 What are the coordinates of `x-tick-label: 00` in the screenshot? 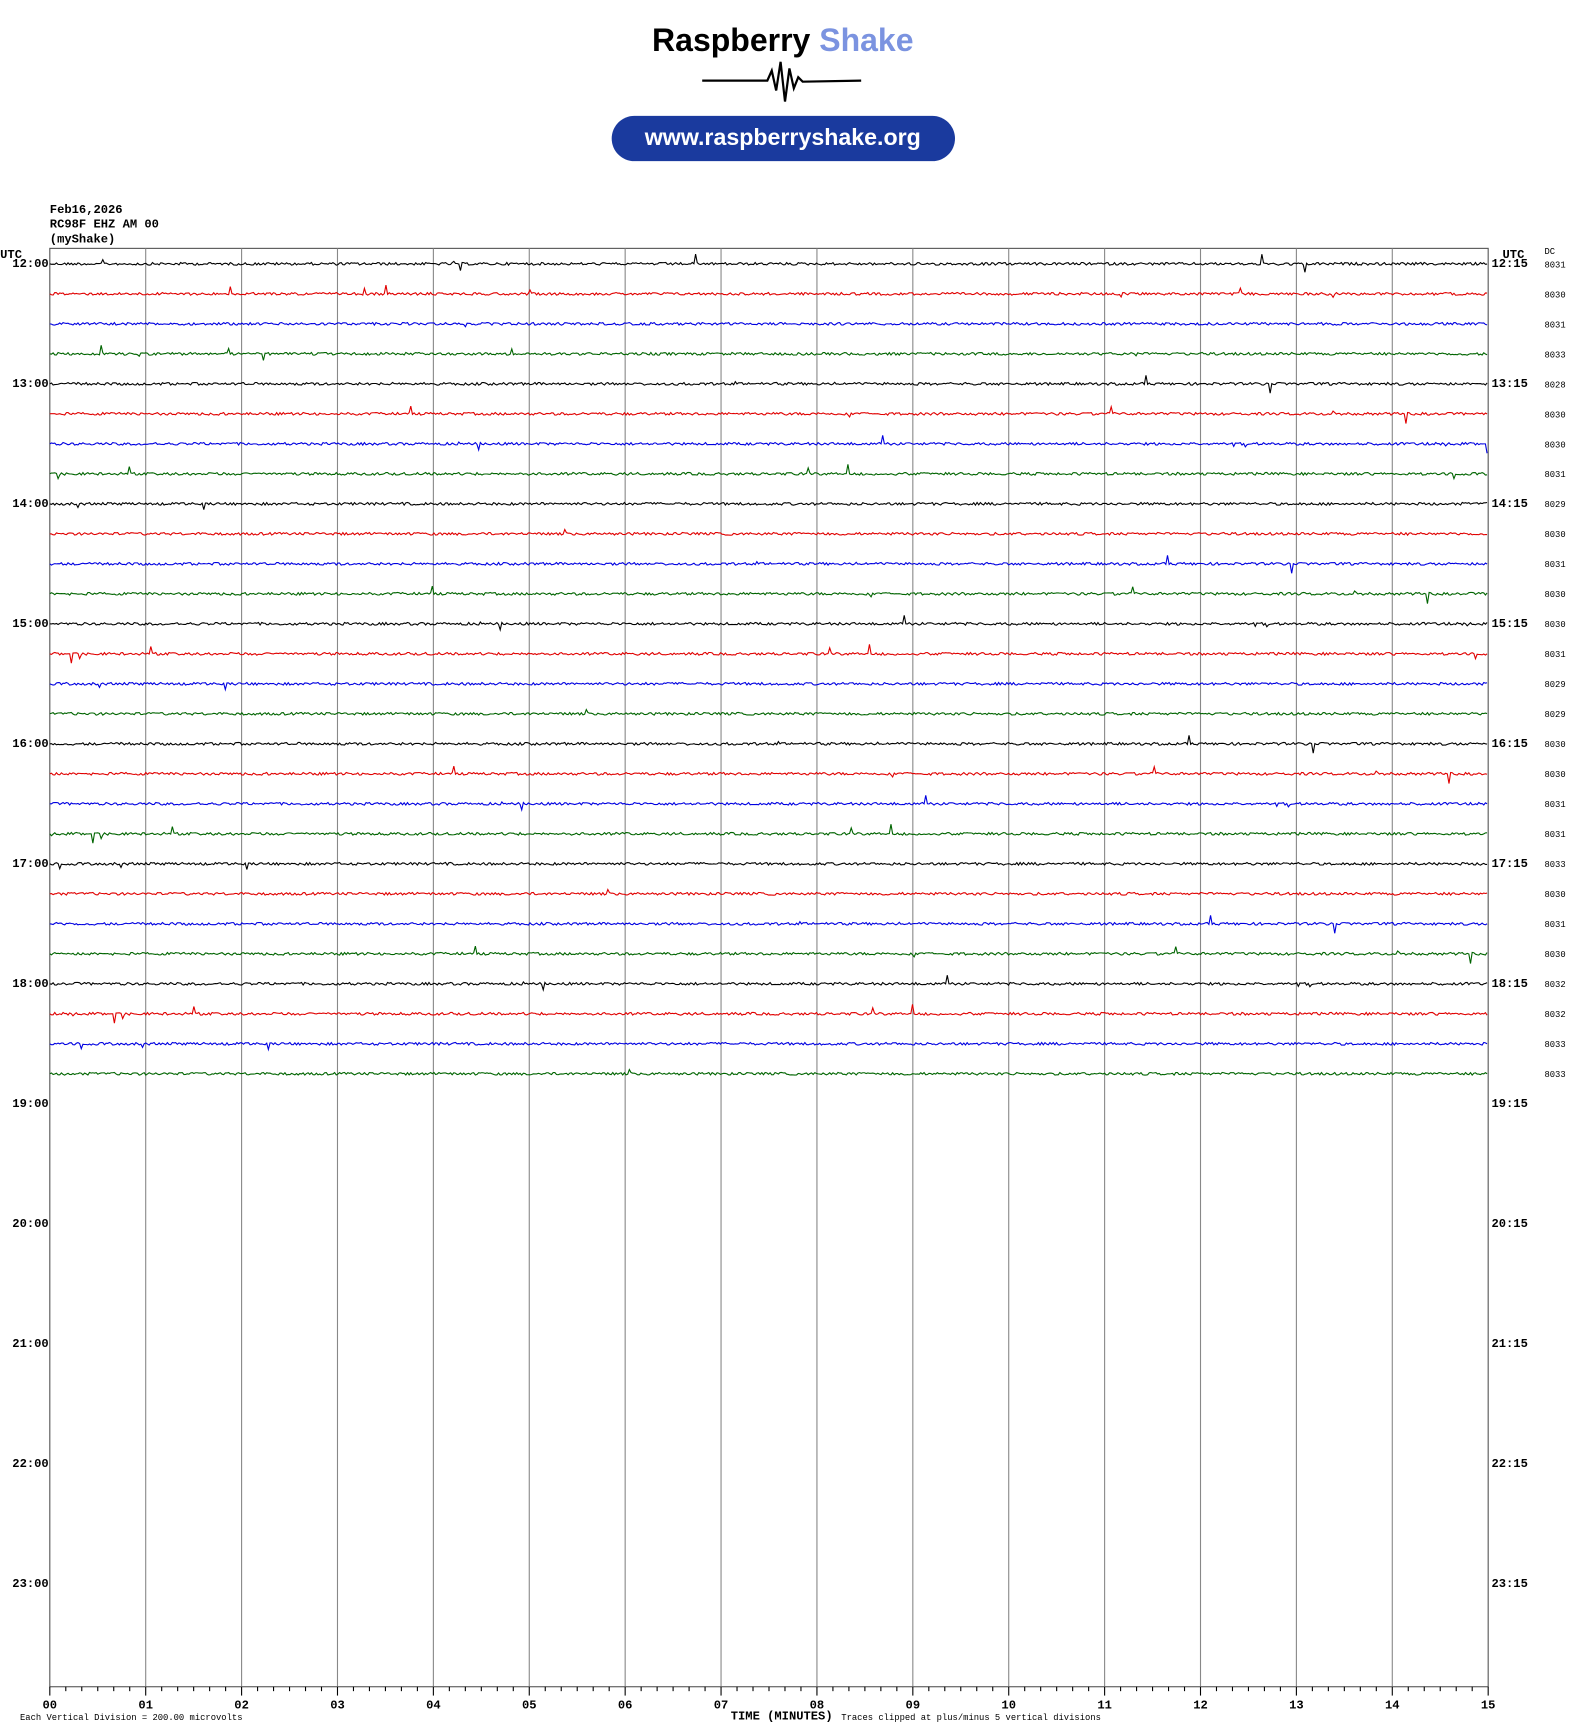 It's located at (50, 1706).